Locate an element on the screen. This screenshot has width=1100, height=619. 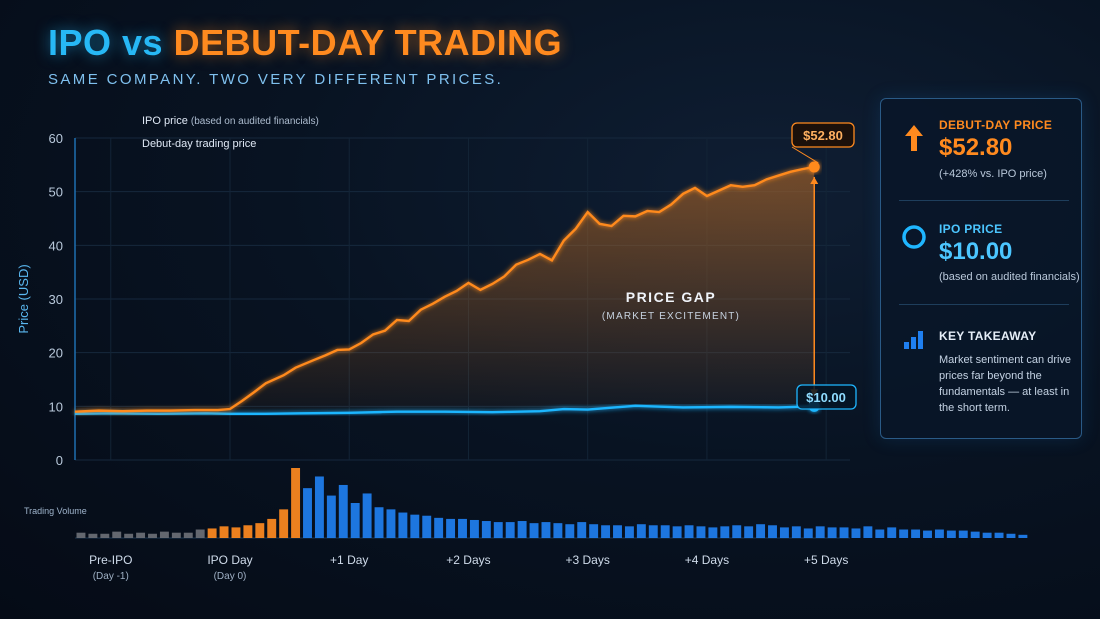
gap-title: PRICE GAP is located at coordinates (671, 297).